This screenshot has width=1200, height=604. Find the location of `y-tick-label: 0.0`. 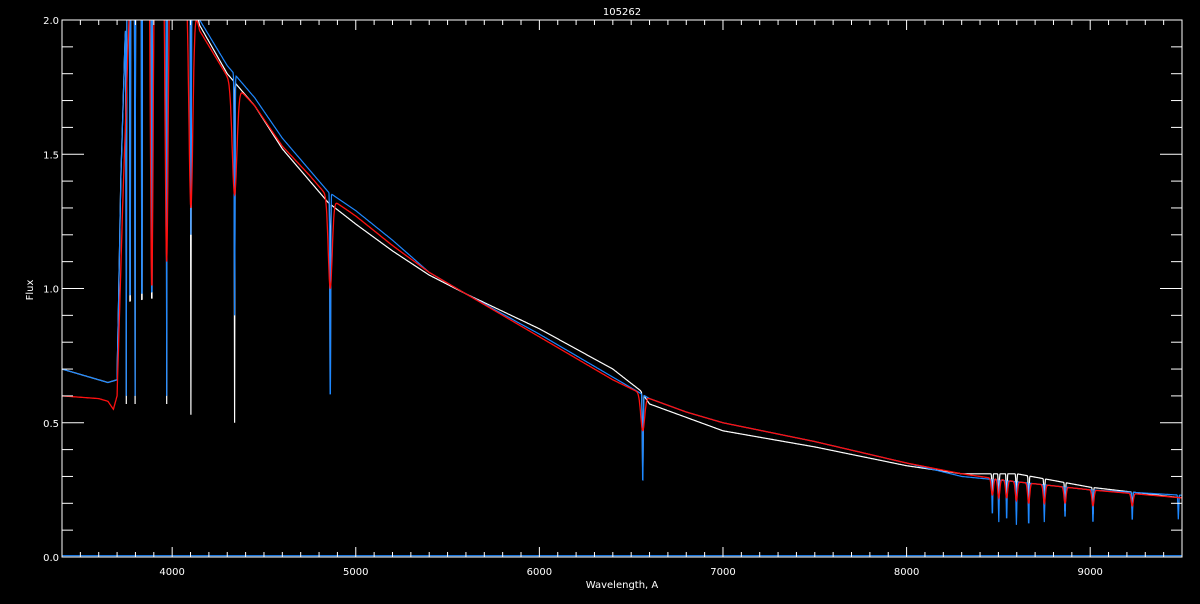

y-tick-label: 0.0 is located at coordinates (51, 558).